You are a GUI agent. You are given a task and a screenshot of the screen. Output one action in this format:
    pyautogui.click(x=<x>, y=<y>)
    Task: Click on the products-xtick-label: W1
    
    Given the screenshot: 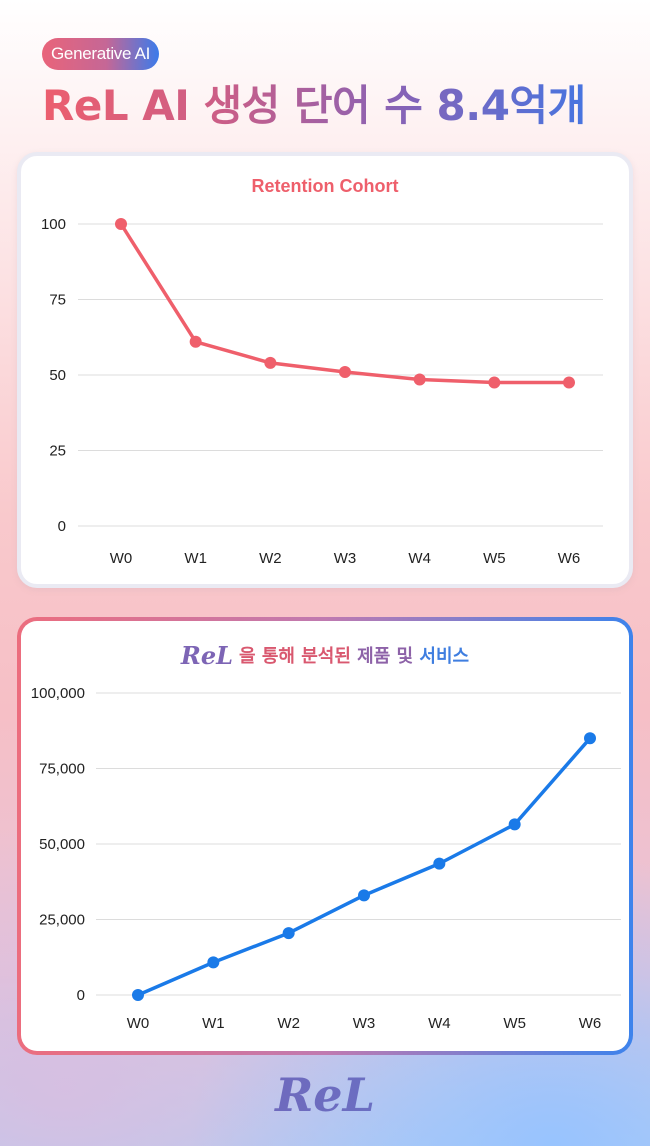 What is the action you would take?
    pyautogui.click(x=213, y=1023)
    